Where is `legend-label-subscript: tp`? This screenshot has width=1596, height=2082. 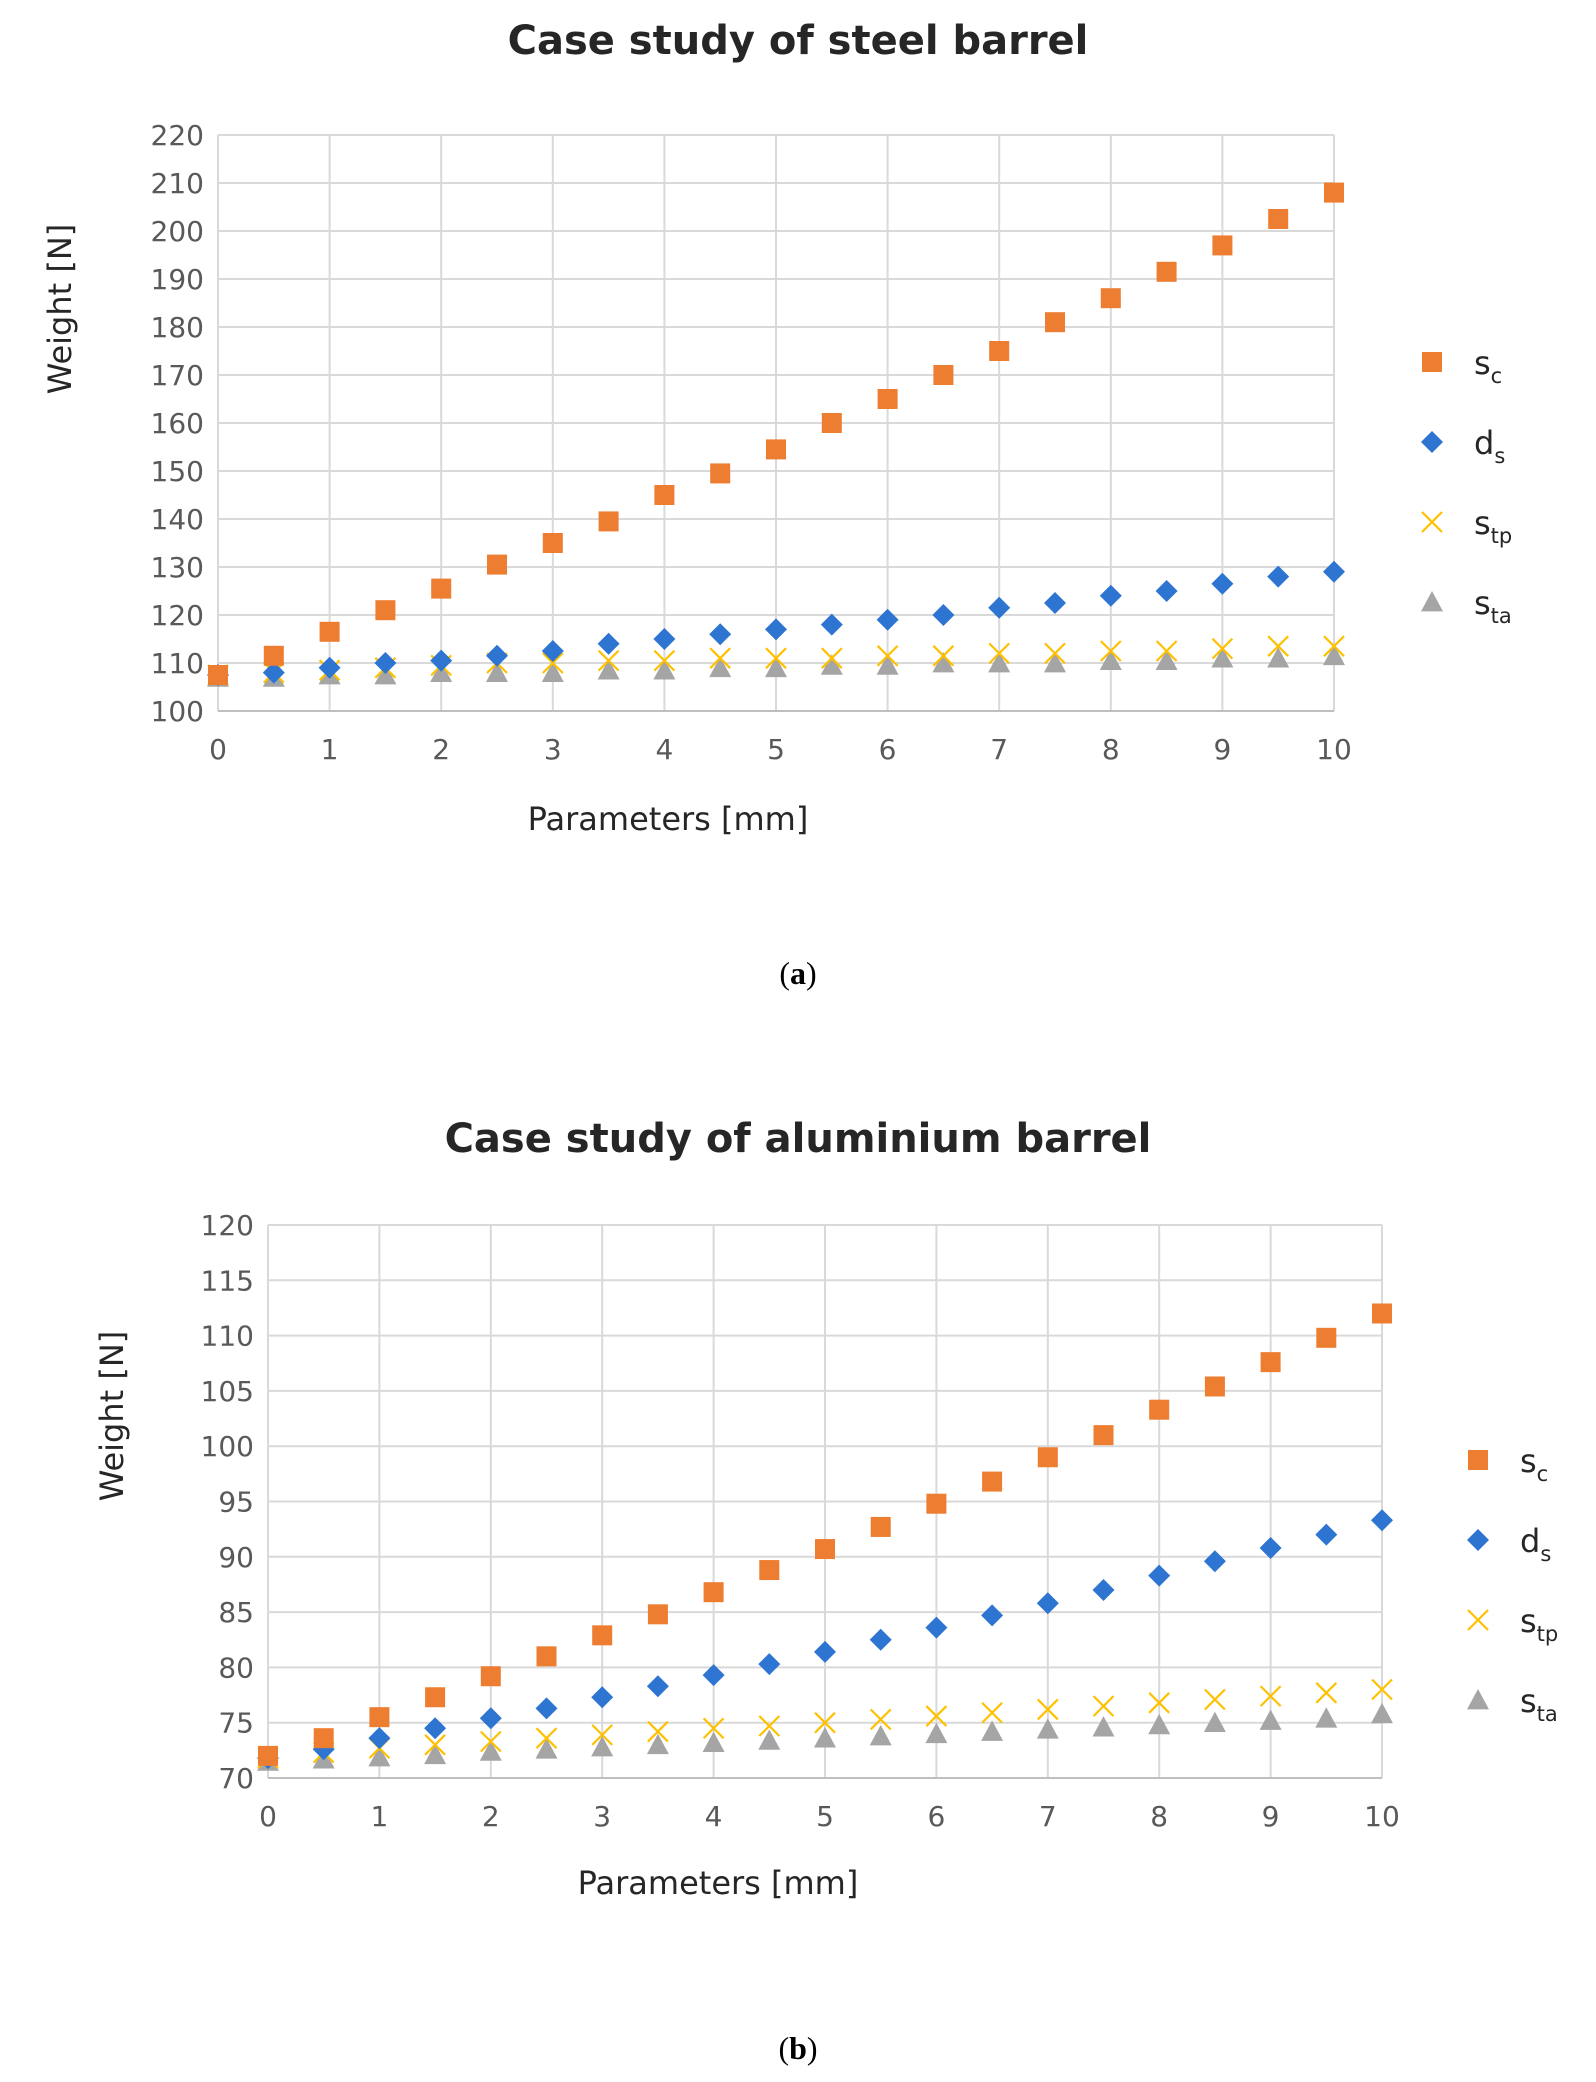
legend-label-subscript: tp is located at coordinates (1502, 536).